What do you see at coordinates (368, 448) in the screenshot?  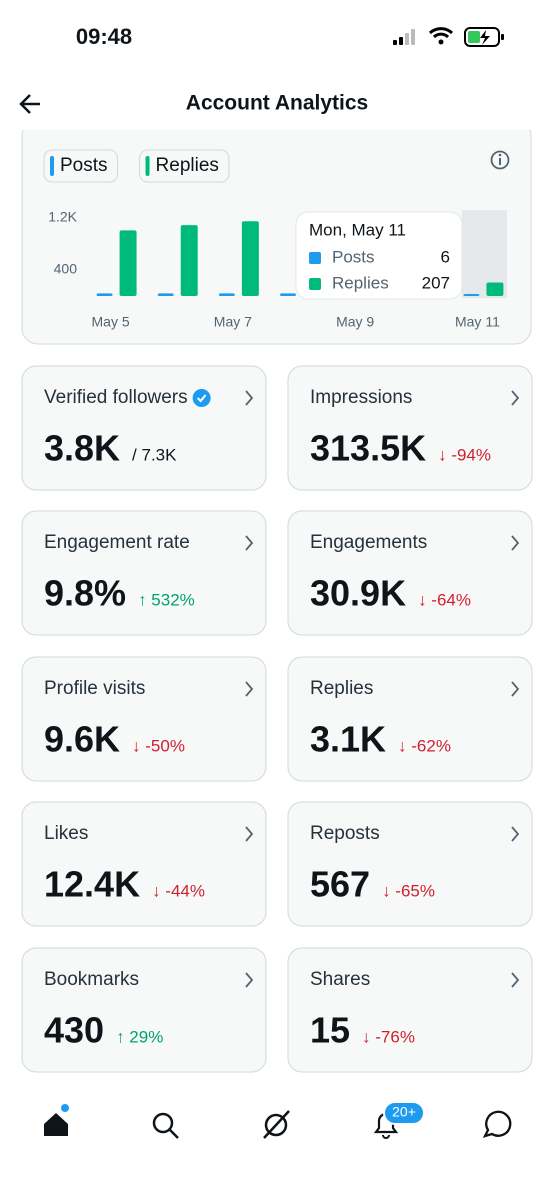 I see `card-value: 313.5K` at bounding box center [368, 448].